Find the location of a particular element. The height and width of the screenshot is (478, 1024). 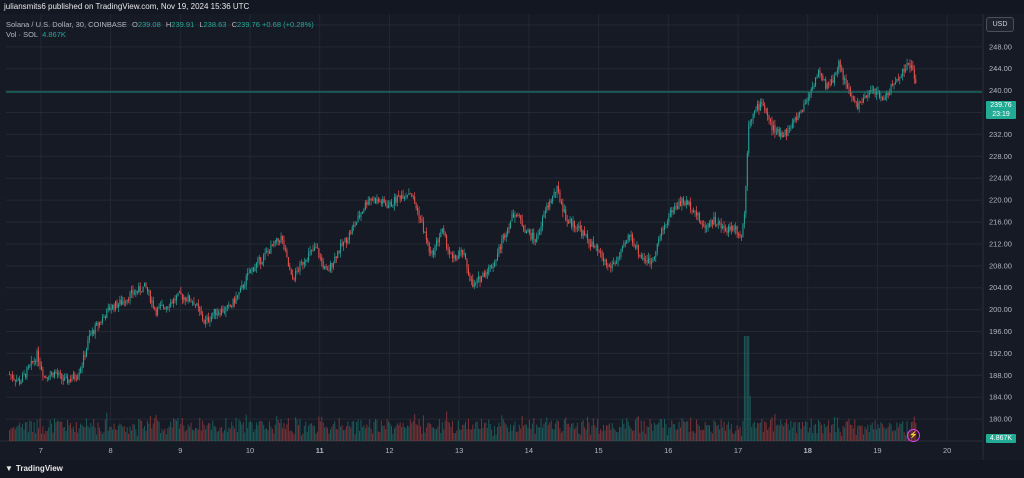

volume-legend: Vol · SOL 4.867K is located at coordinates (36, 34).